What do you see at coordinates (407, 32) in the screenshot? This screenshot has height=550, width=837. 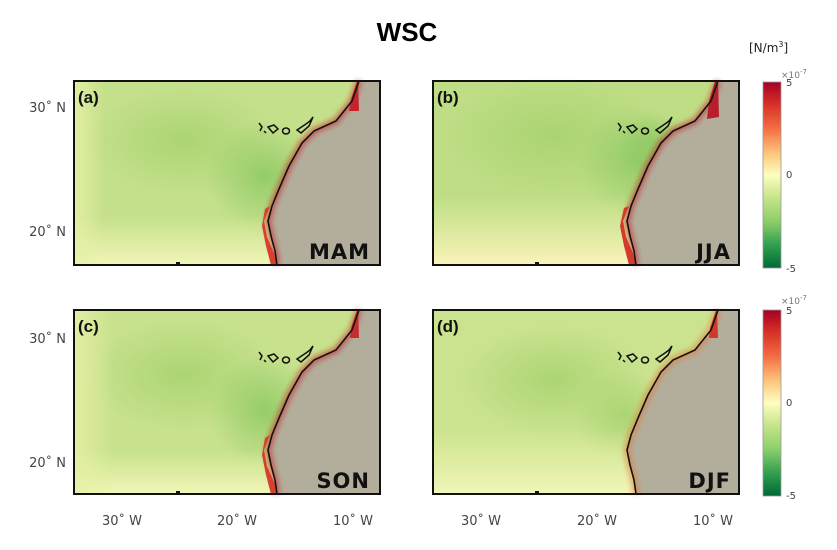 I see `figure-title: WSC` at bounding box center [407, 32].